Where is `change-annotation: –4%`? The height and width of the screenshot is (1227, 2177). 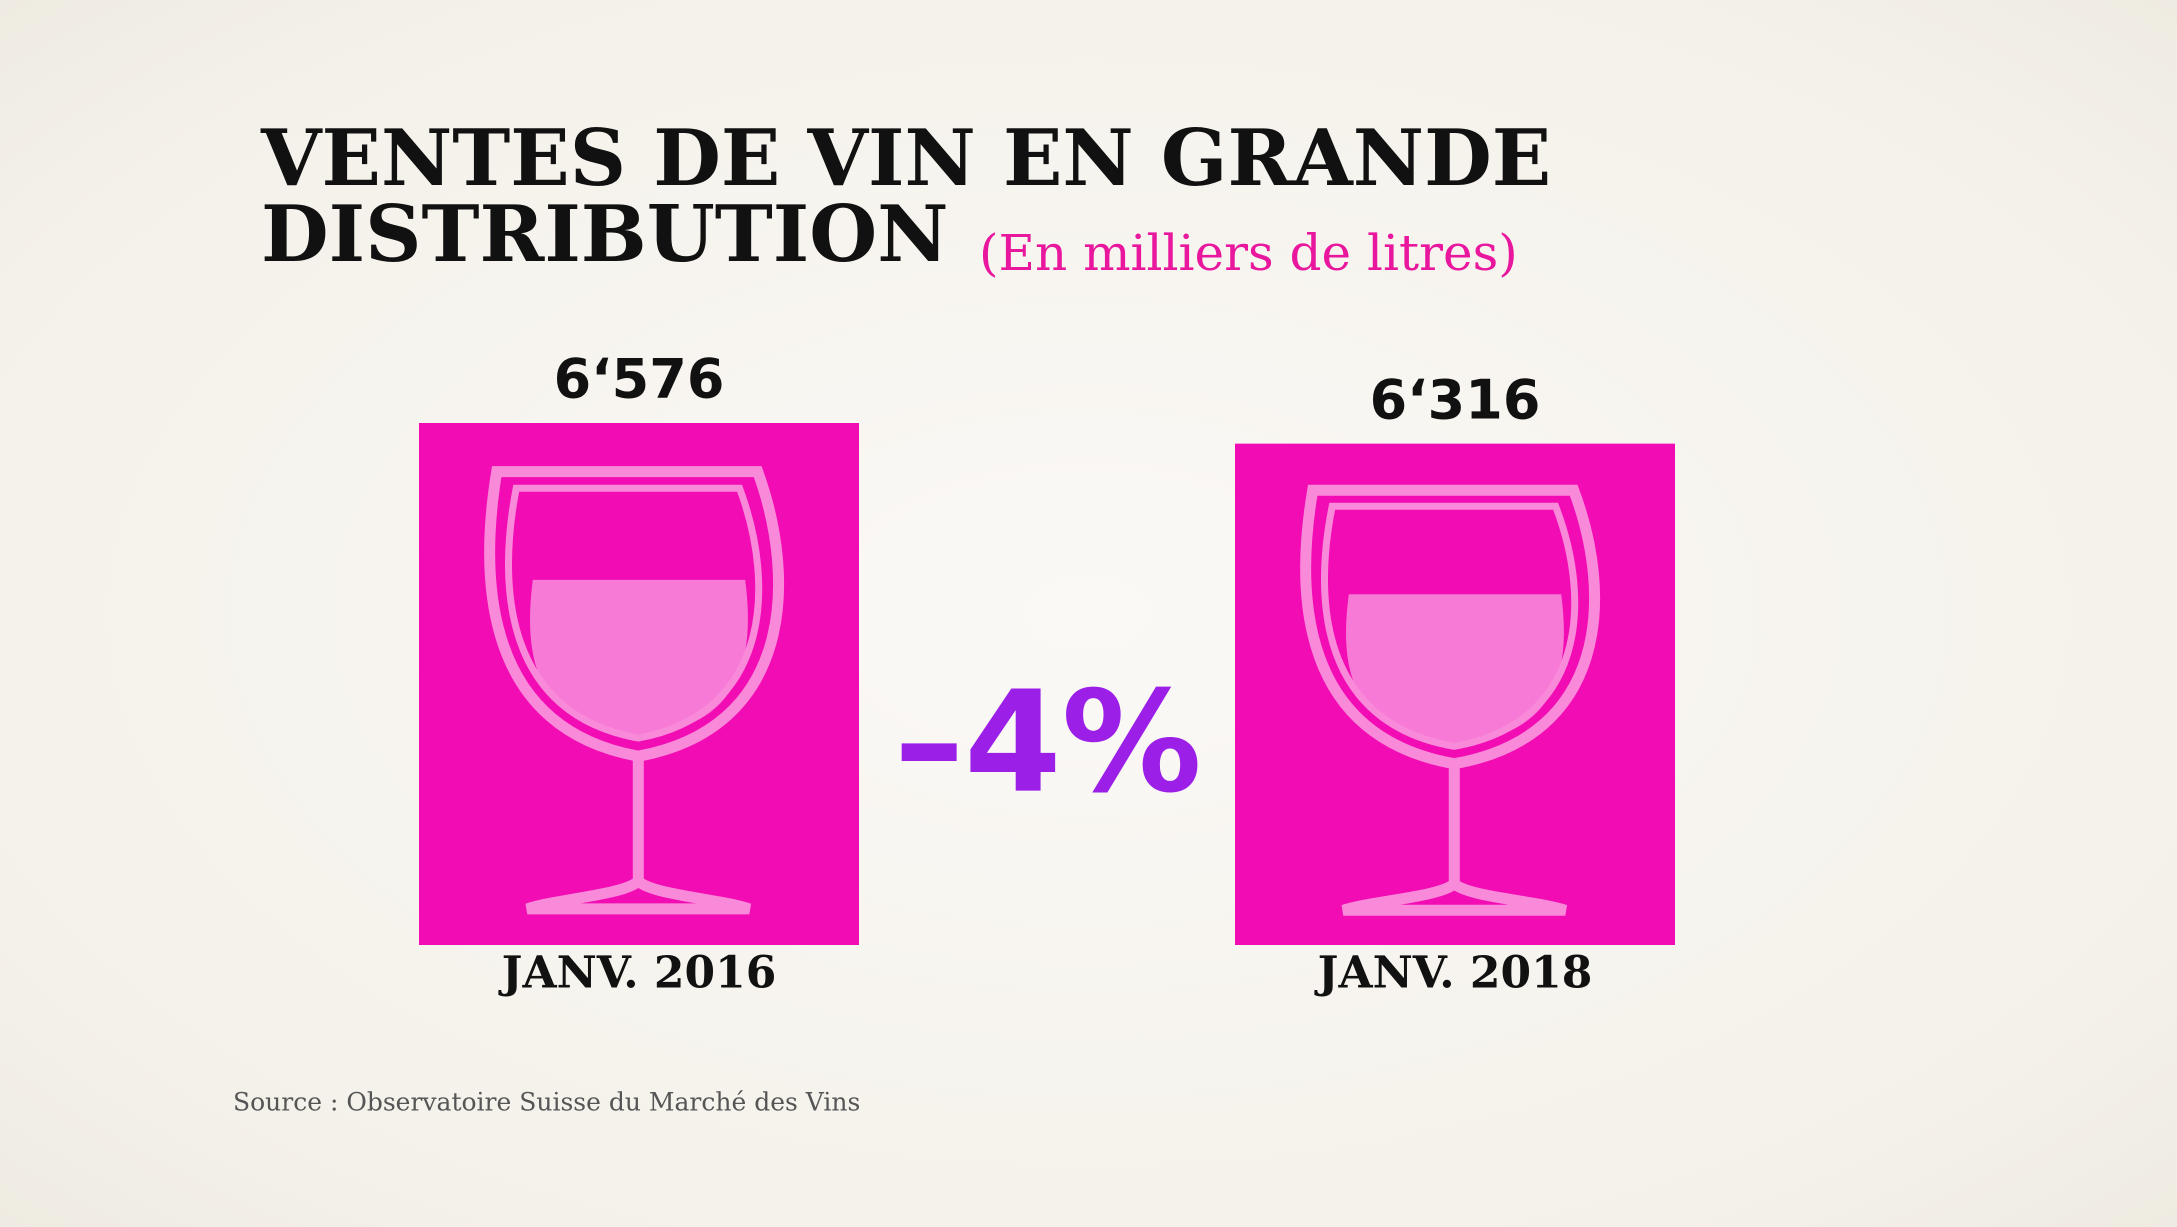 change-annotation: –4% is located at coordinates (1048, 743).